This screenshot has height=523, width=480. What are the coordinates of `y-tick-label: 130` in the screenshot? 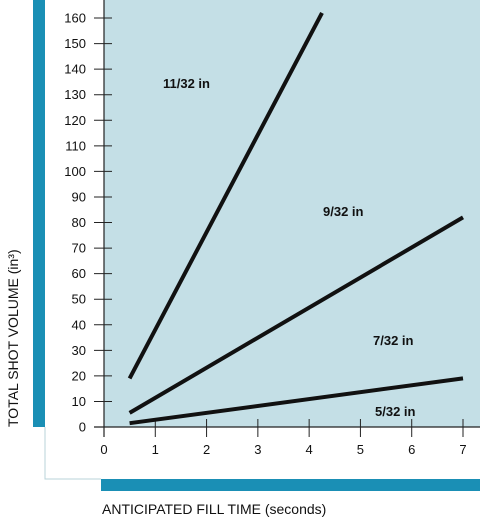 It's located at (75, 94).